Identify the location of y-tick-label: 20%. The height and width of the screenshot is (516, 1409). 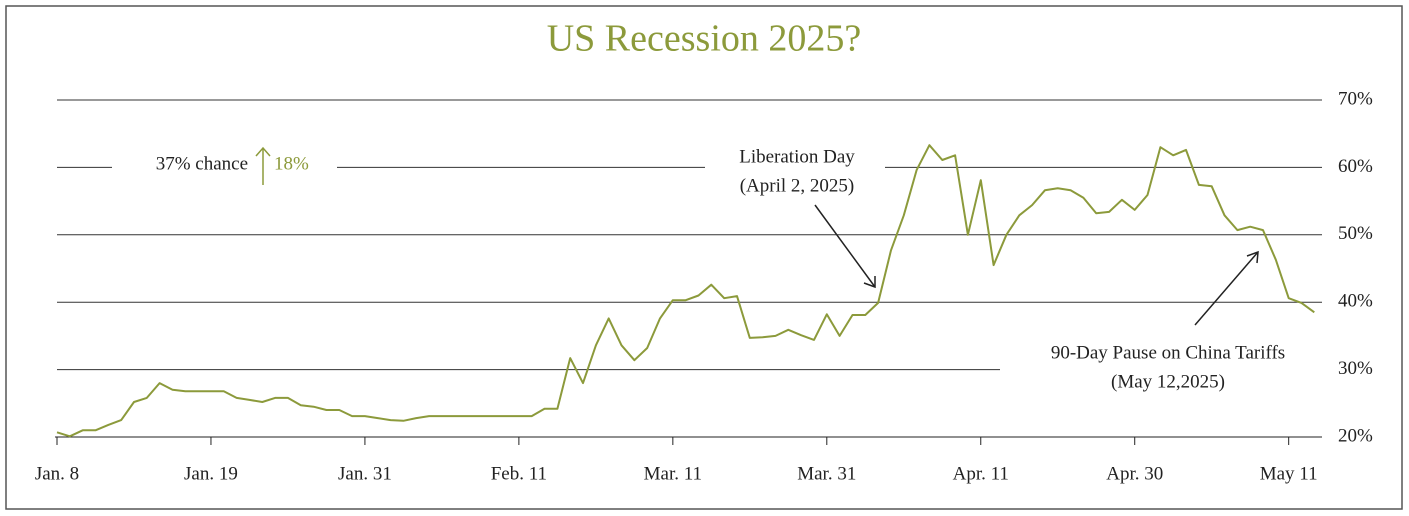
(1355, 435).